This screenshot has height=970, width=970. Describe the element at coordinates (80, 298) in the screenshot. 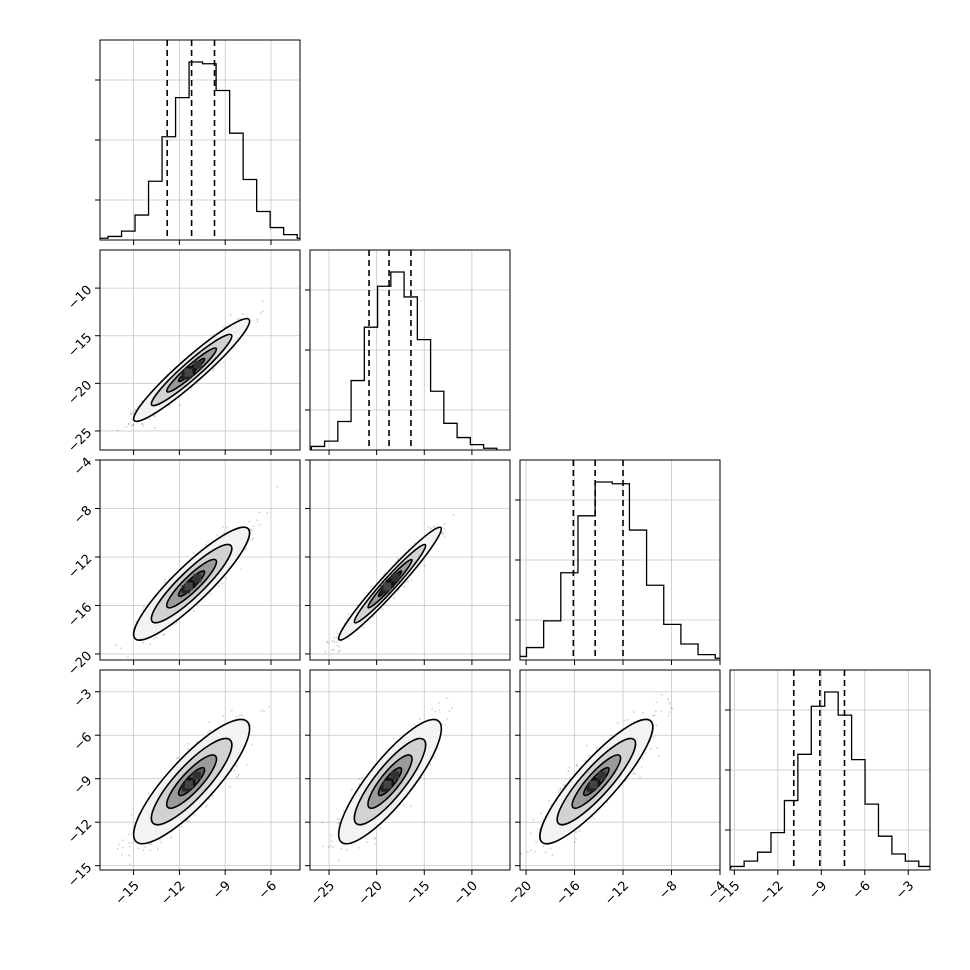

I see `y-tick-label: −10` at that location.